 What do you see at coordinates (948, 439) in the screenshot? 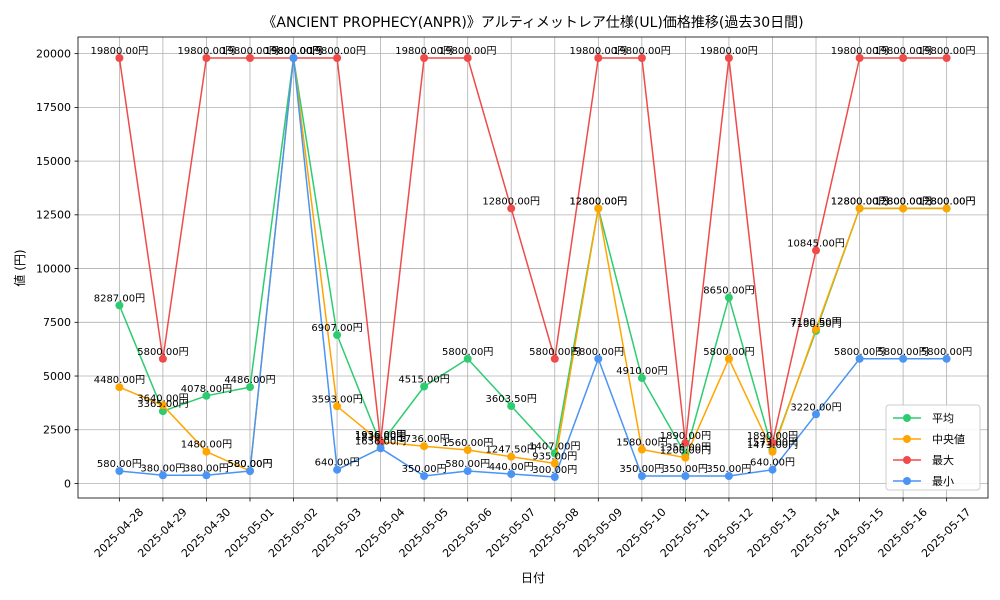
I see `legend-label: 中央値` at bounding box center [948, 439].